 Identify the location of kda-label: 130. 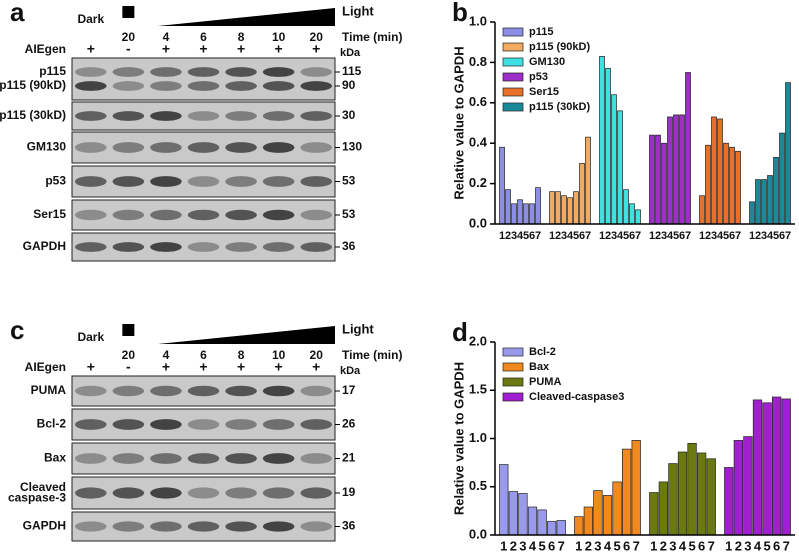
(352, 147).